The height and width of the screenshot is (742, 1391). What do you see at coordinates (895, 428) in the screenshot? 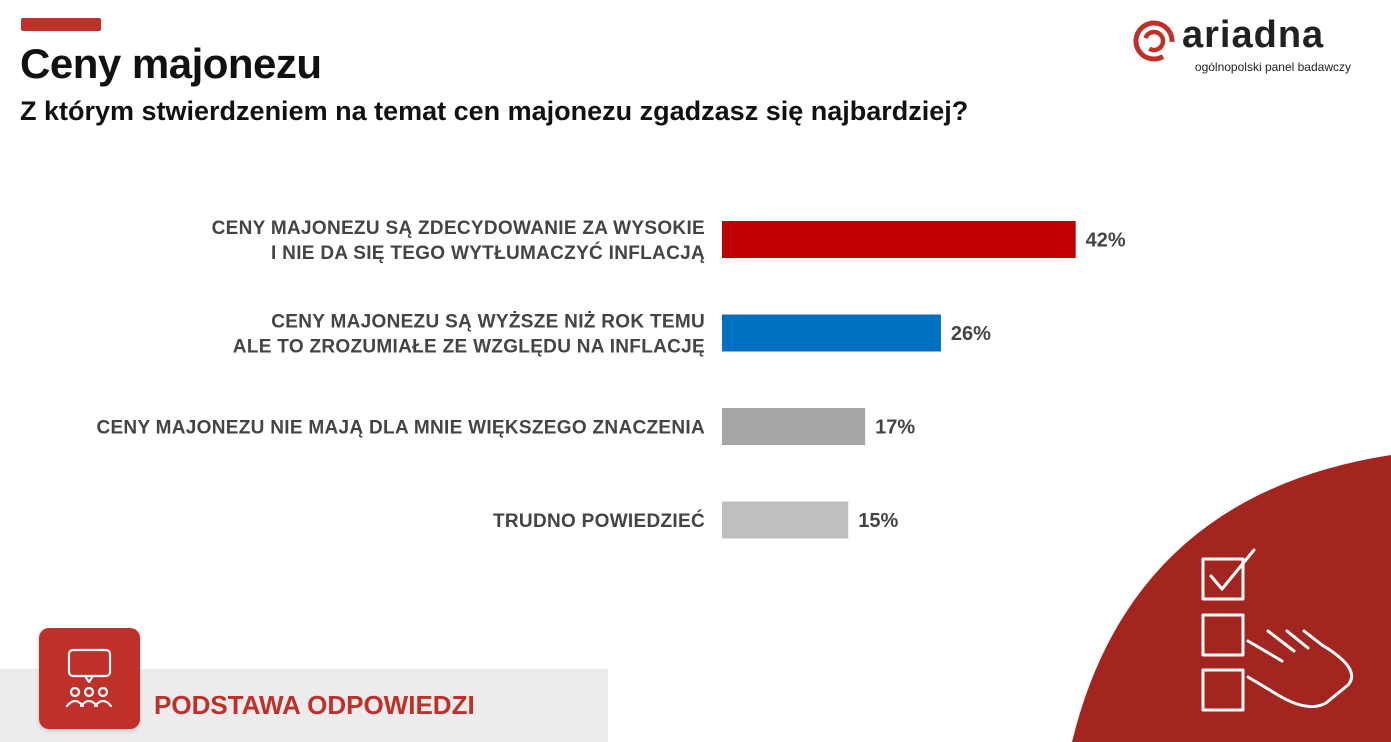
I see `value-label-3: 17%` at bounding box center [895, 428].